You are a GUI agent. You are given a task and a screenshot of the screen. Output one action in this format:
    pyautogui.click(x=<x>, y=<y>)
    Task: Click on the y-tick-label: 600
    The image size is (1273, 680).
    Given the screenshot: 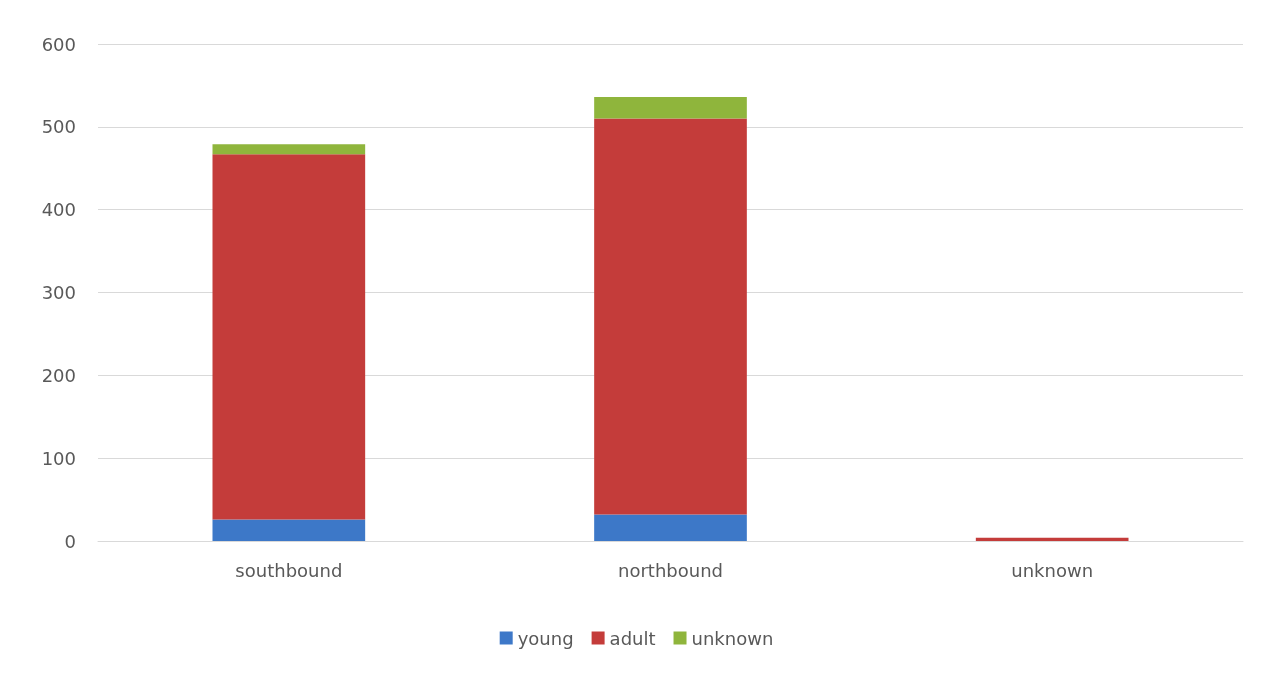 What is the action you would take?
    pyautogui.click(x=58, y=44)
    